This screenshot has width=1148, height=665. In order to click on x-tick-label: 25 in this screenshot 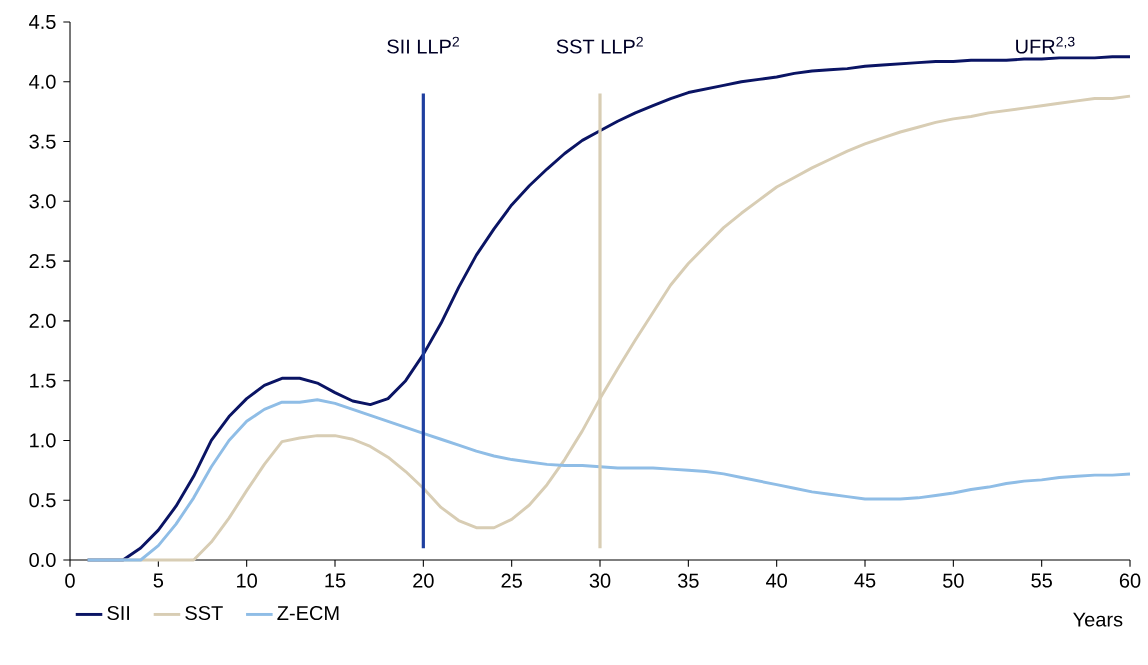, I will do `click(511, 580)`.